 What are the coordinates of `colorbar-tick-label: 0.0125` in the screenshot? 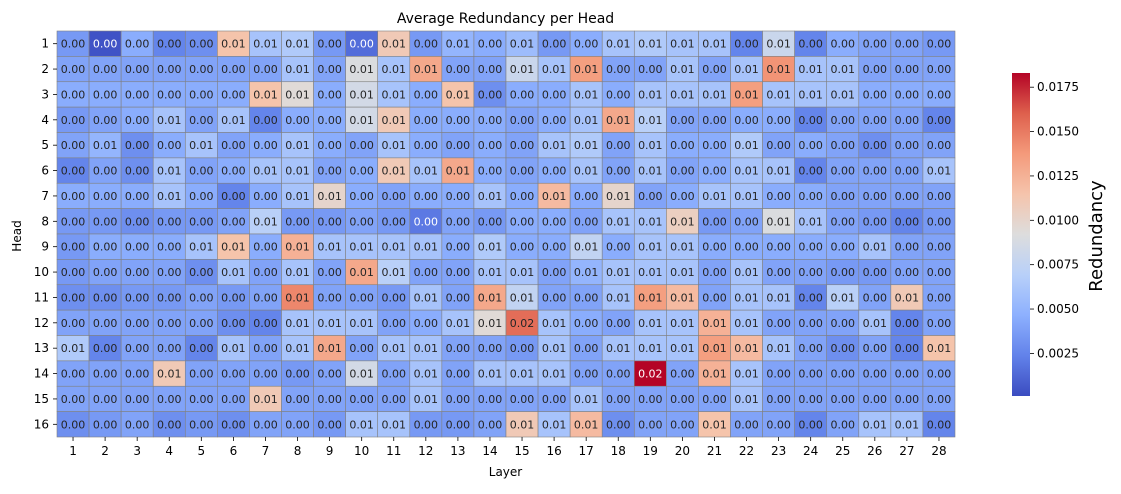 It's located at (1058, 176).